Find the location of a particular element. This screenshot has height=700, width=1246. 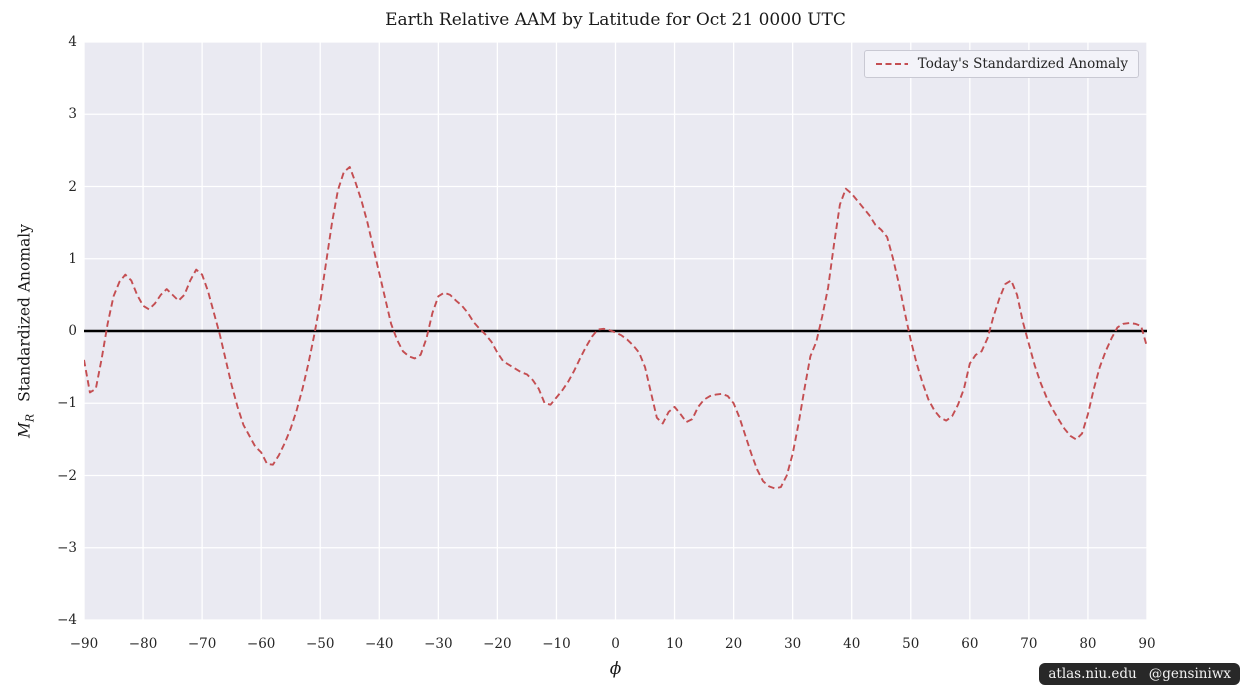

x-tick-label: −70 is located at coordinates (202, 644).